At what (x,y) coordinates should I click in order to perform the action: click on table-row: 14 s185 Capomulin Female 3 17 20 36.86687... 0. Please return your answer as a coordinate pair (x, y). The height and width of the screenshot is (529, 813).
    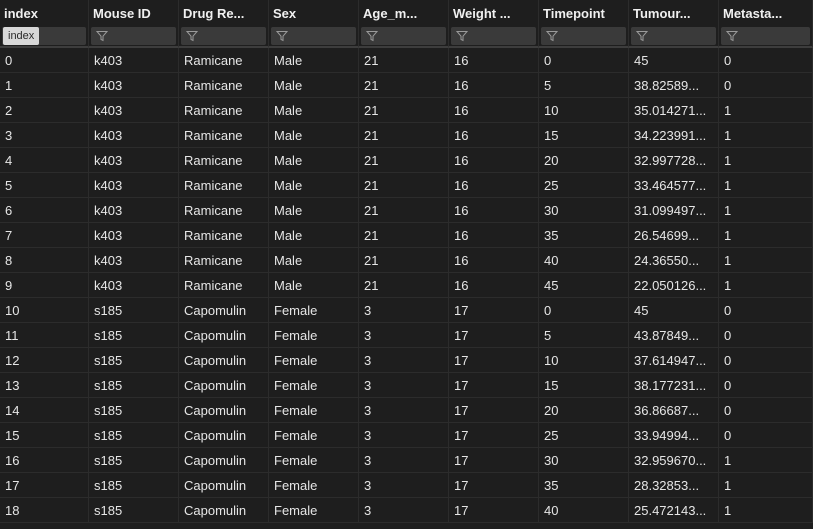
    Looking at the image, I should click on (406, 410).